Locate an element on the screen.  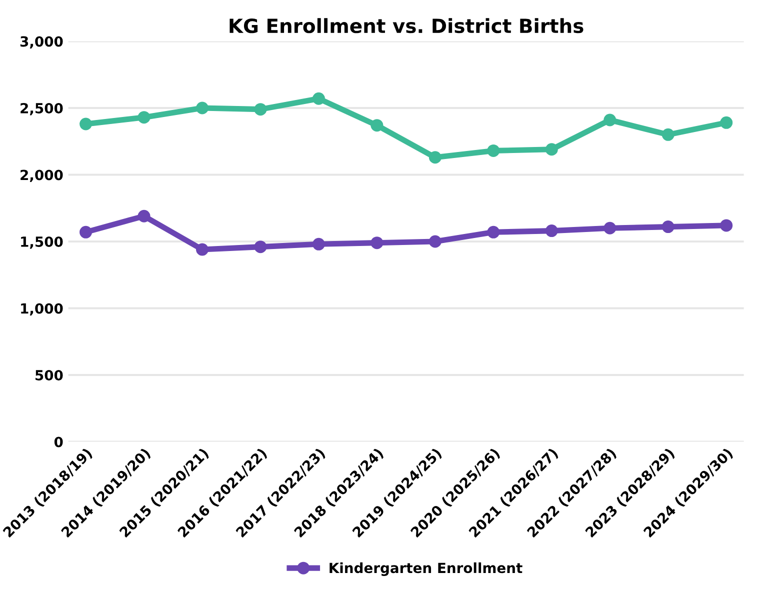
y-tick-label: 3,000 is located at coordinates (41, 42).